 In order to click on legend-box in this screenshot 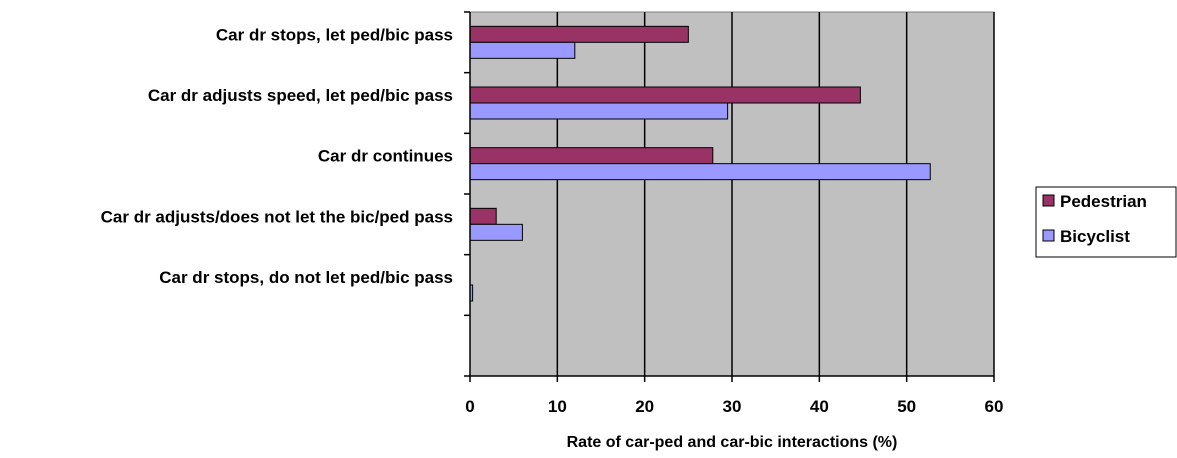, I will do `click(1106, 222)`.